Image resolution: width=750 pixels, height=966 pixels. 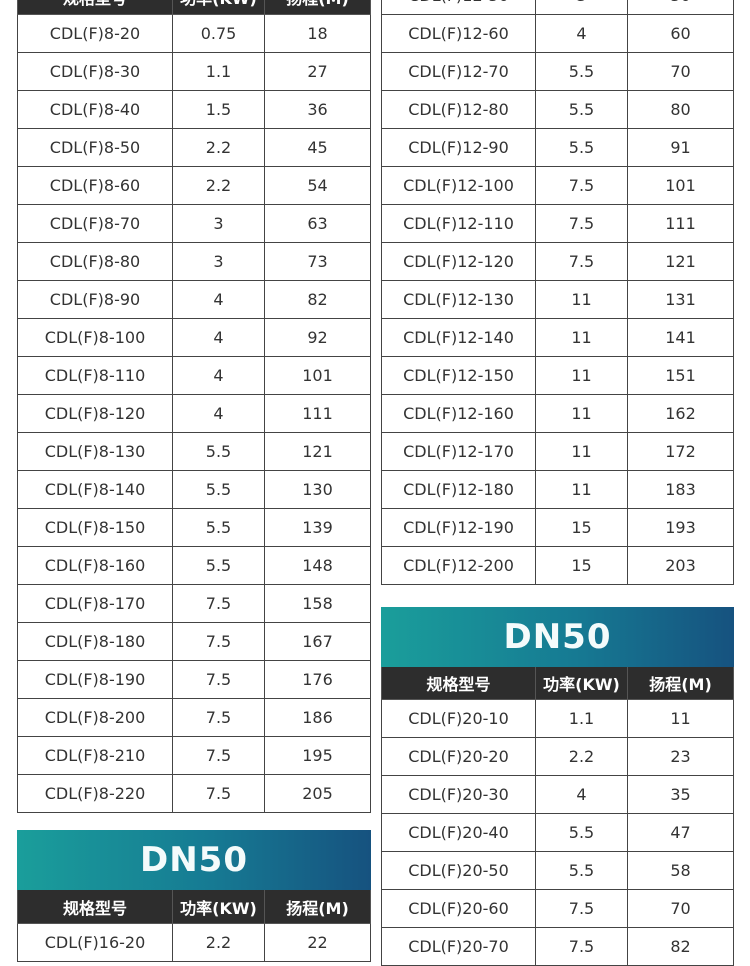 What do you see at coordinates (194, 642) in the screenshot?
I see `table-row: CDL(F)8-180 7.5 167` at bounding box center [194, 642].